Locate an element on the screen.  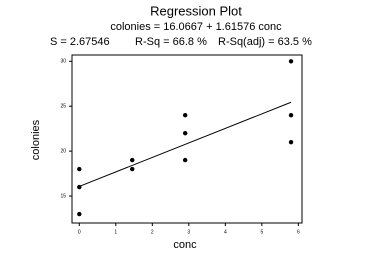
stat: R-Sq(adj) = 63.5 % is located at coordinates (265, 42).